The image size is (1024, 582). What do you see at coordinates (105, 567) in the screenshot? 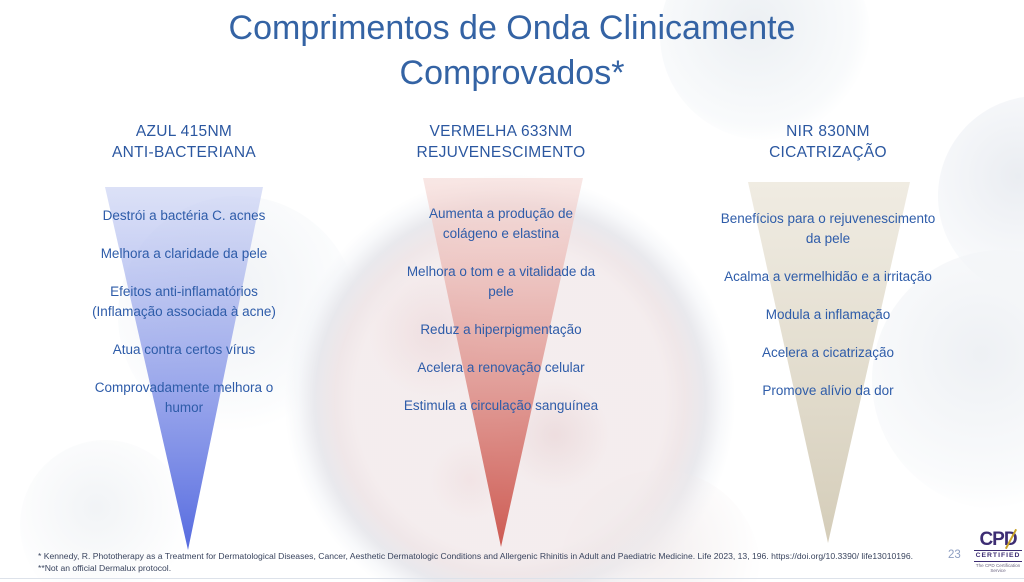
I see `footnote-disclaimer: **Not an official Dermalux protocol.` at bounding box center [105, 567].